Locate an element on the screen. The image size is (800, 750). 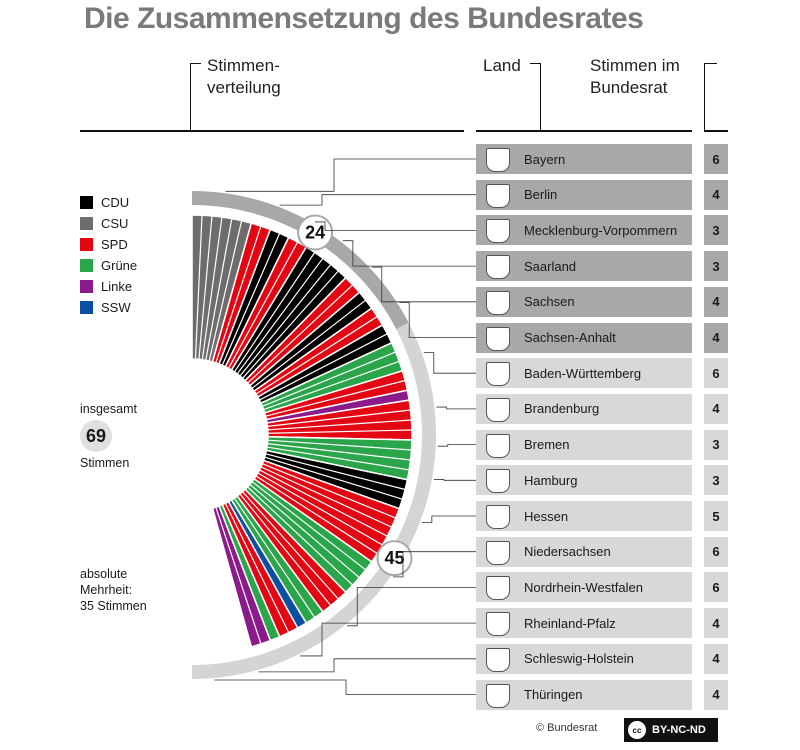
legend-label: SPD is located at coordinates (114, 244).